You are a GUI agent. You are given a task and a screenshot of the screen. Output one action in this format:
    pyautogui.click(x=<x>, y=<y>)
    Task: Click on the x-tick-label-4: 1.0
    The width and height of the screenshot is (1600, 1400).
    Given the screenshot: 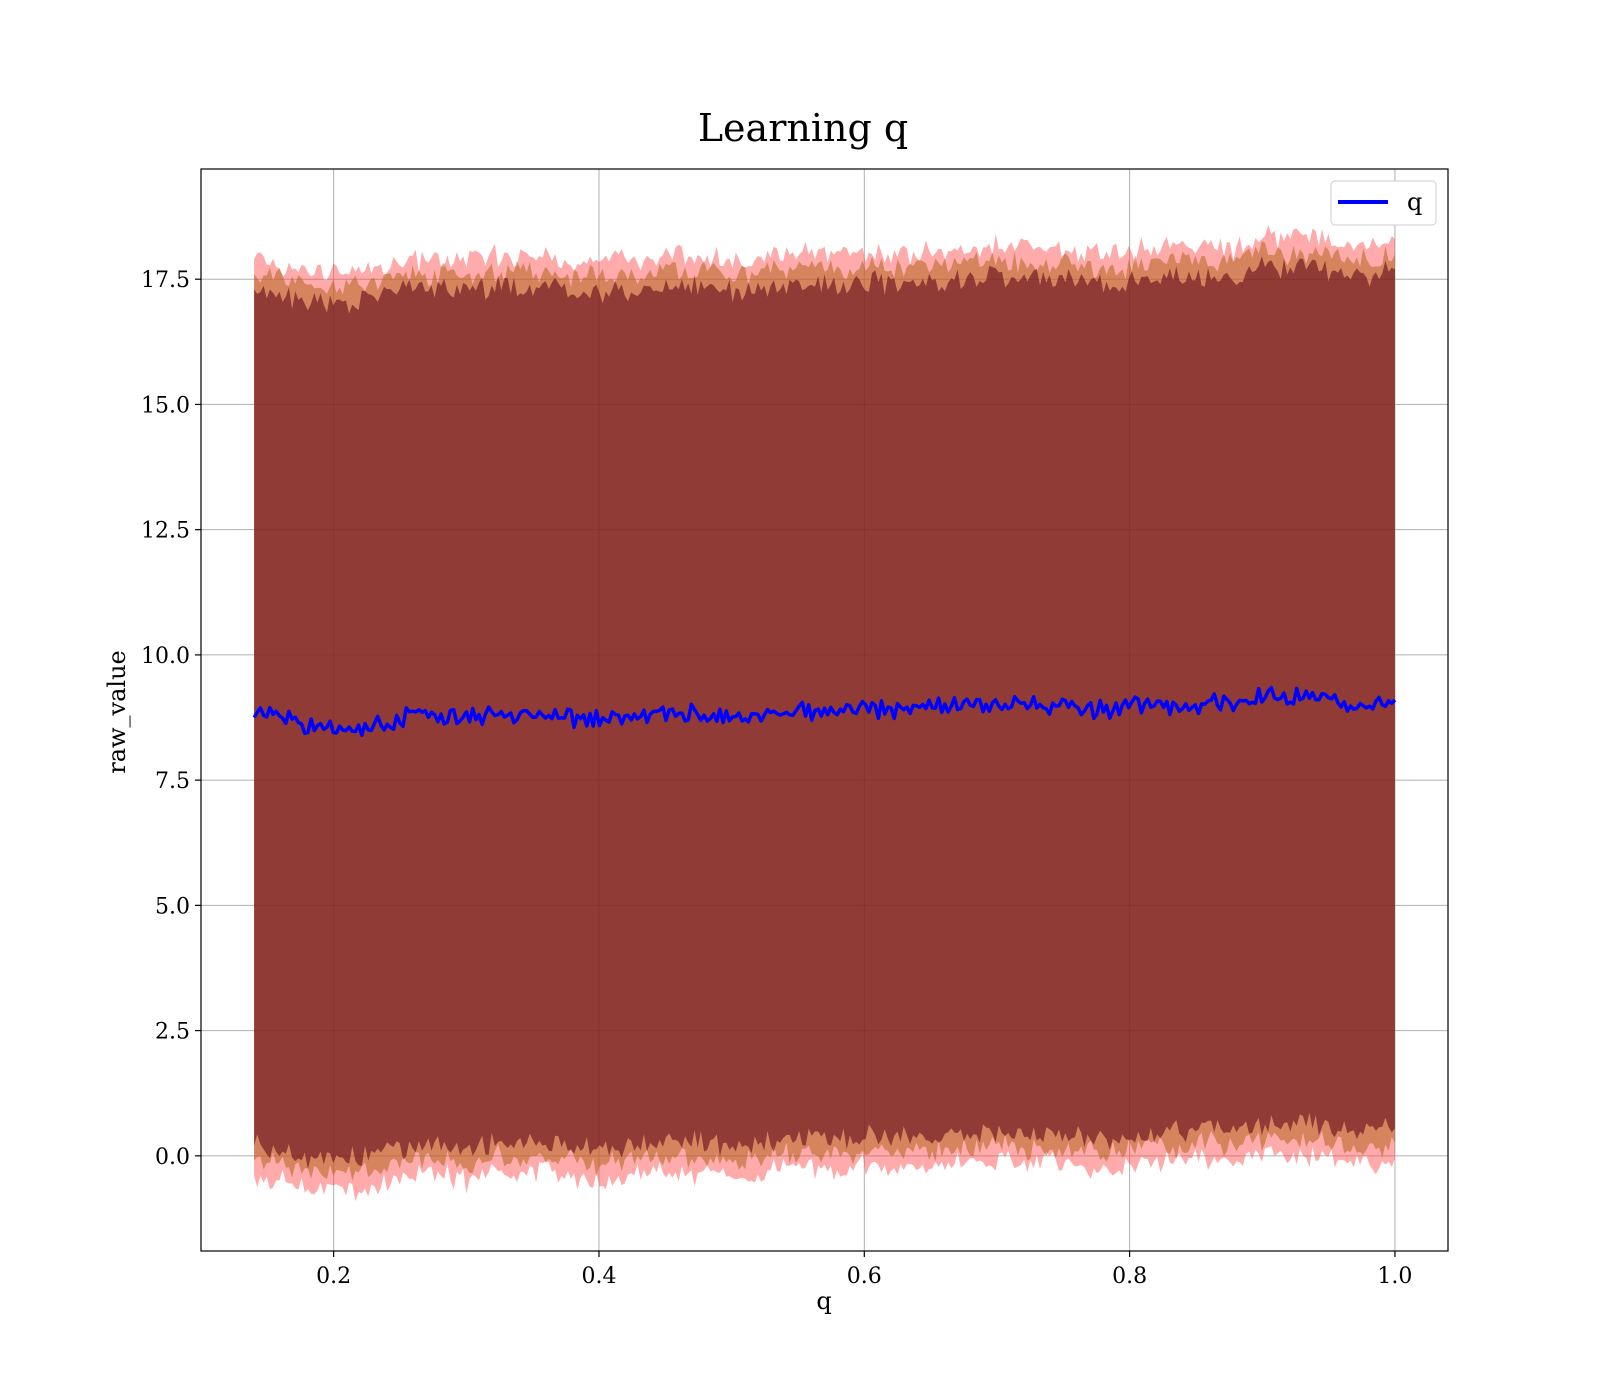 What is the action you would take?
    pyautogui.click(x=1394, y=1276)
    